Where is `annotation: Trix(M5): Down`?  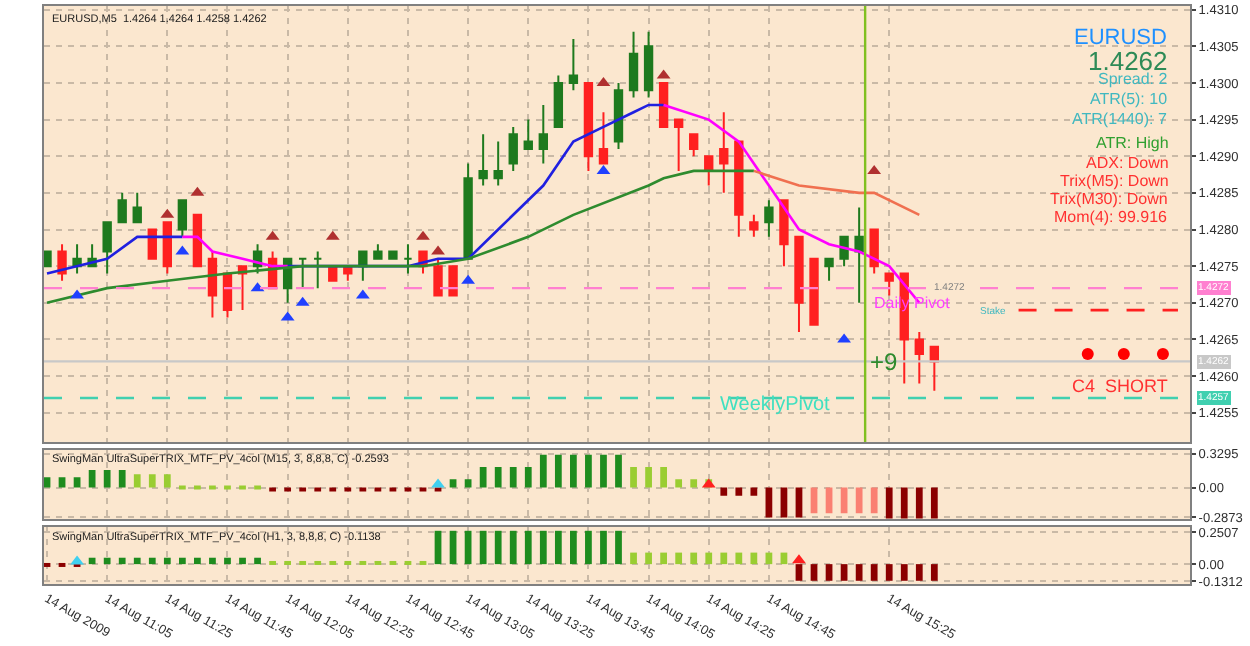 annotation: Trix(M5): Down is located at coordinates (1114, 181).